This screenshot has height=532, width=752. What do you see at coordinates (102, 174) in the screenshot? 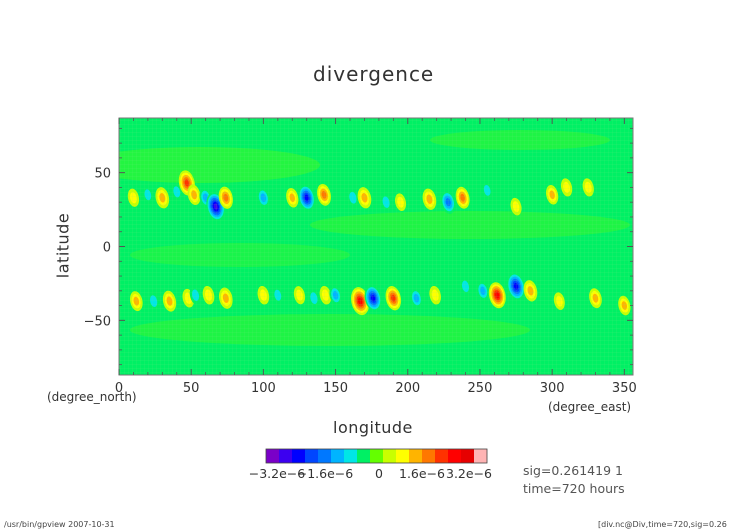
I see `y-tick-label: 50` at bounding box center [102, 174].